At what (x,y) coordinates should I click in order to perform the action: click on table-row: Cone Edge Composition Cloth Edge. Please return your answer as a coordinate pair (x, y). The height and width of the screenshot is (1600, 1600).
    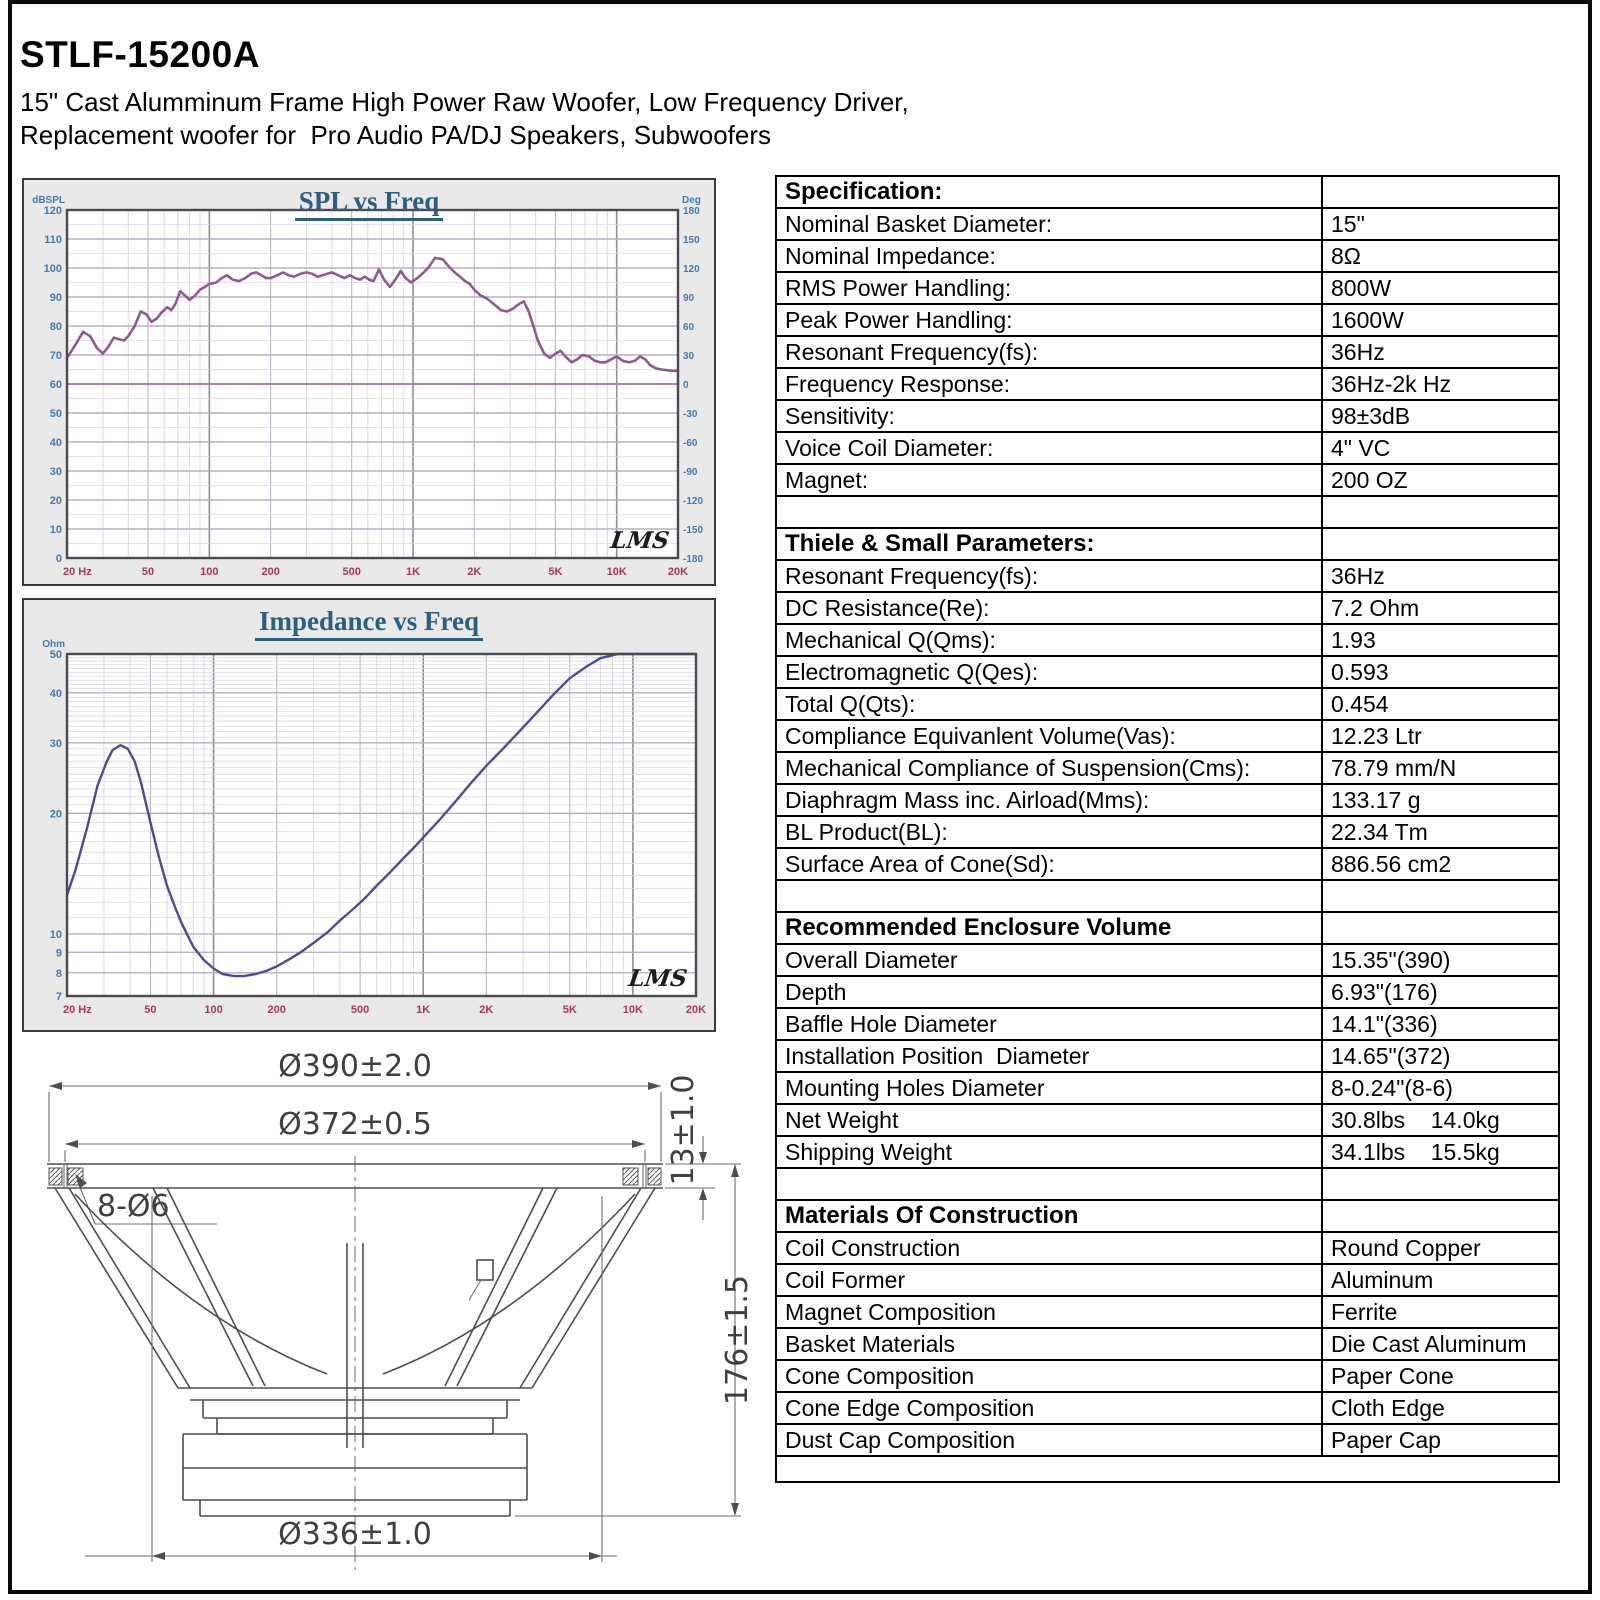
    Looking at the image, I should click on (1167, 1408).